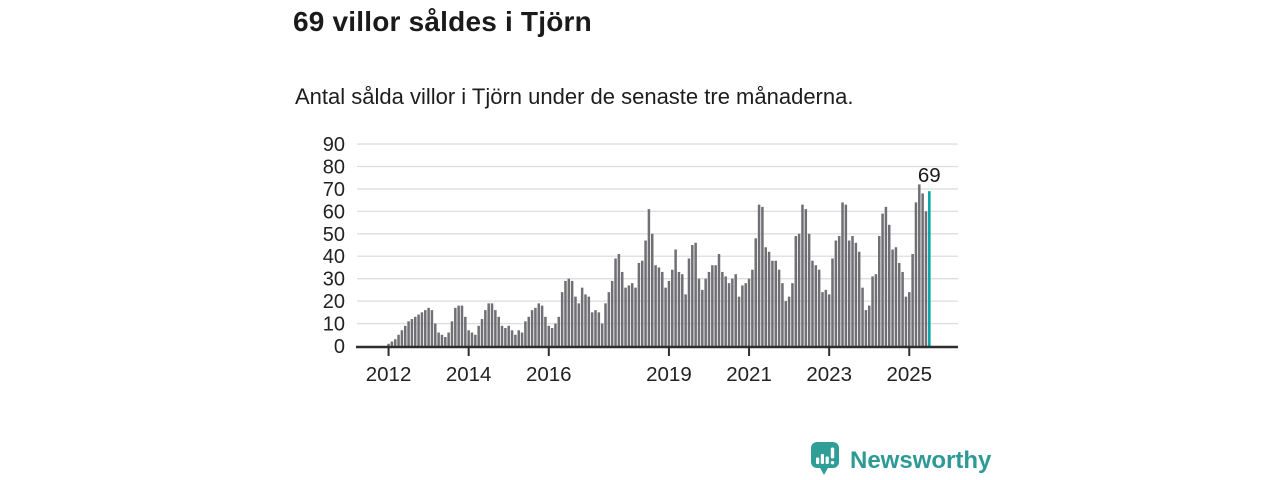 The height and width of the screenshot is (480, 1280). What do you see at coordinates (334, 257) in the screenshot?
I see `y-axis-tick-label: 40` at bounding box center [334, 257].